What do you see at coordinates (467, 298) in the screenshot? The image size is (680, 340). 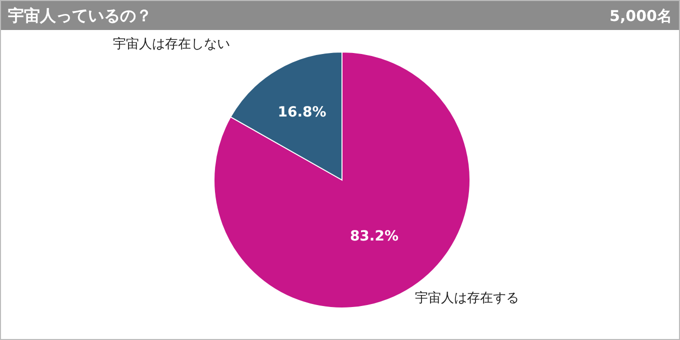 I see `slice-label: 宇宙人は存在する` at bounding box center [467, 298].